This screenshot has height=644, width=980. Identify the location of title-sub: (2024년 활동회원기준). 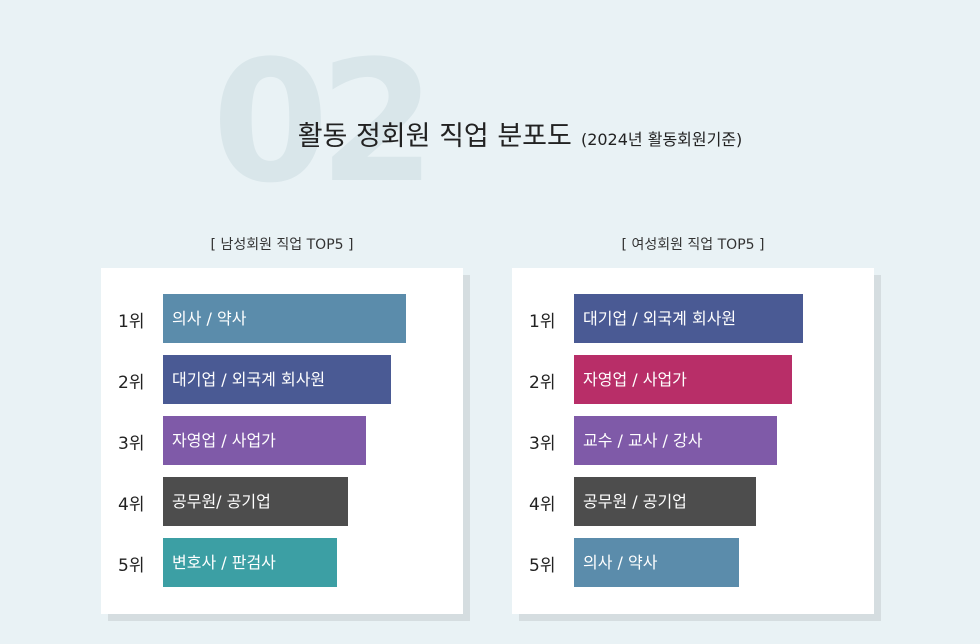
(661, 139).